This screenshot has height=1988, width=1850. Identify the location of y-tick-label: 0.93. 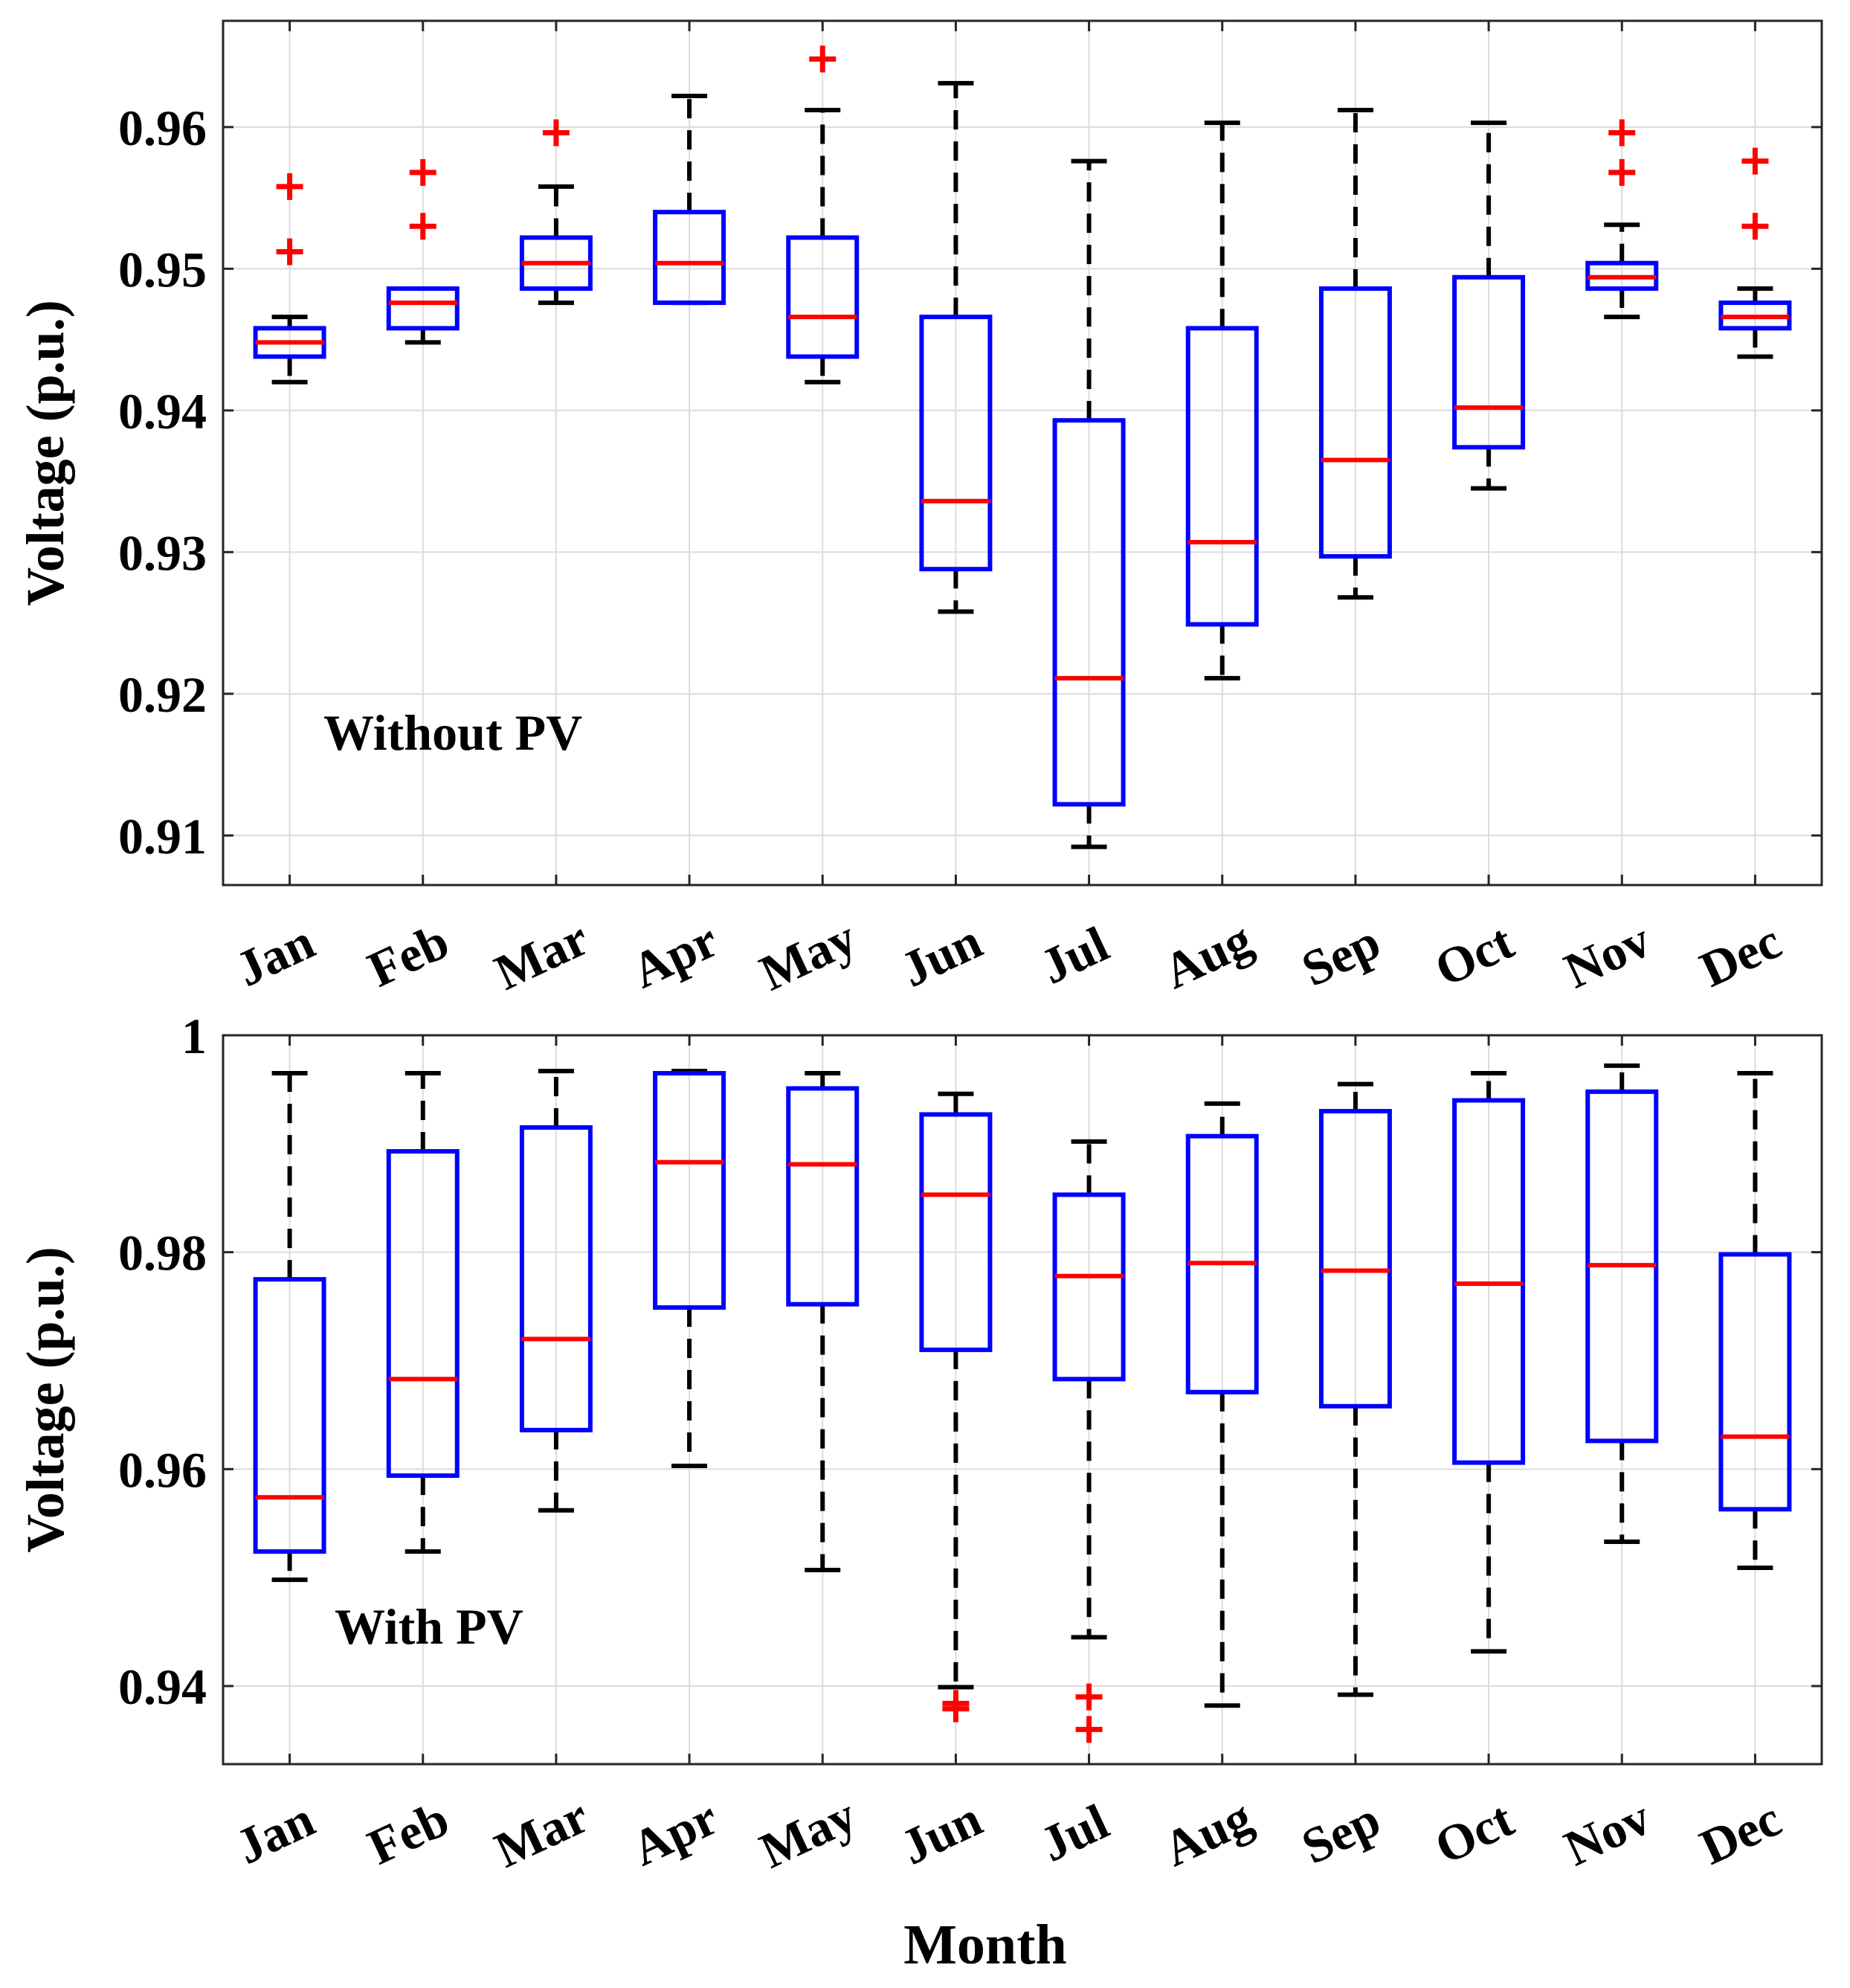
(162, 552).